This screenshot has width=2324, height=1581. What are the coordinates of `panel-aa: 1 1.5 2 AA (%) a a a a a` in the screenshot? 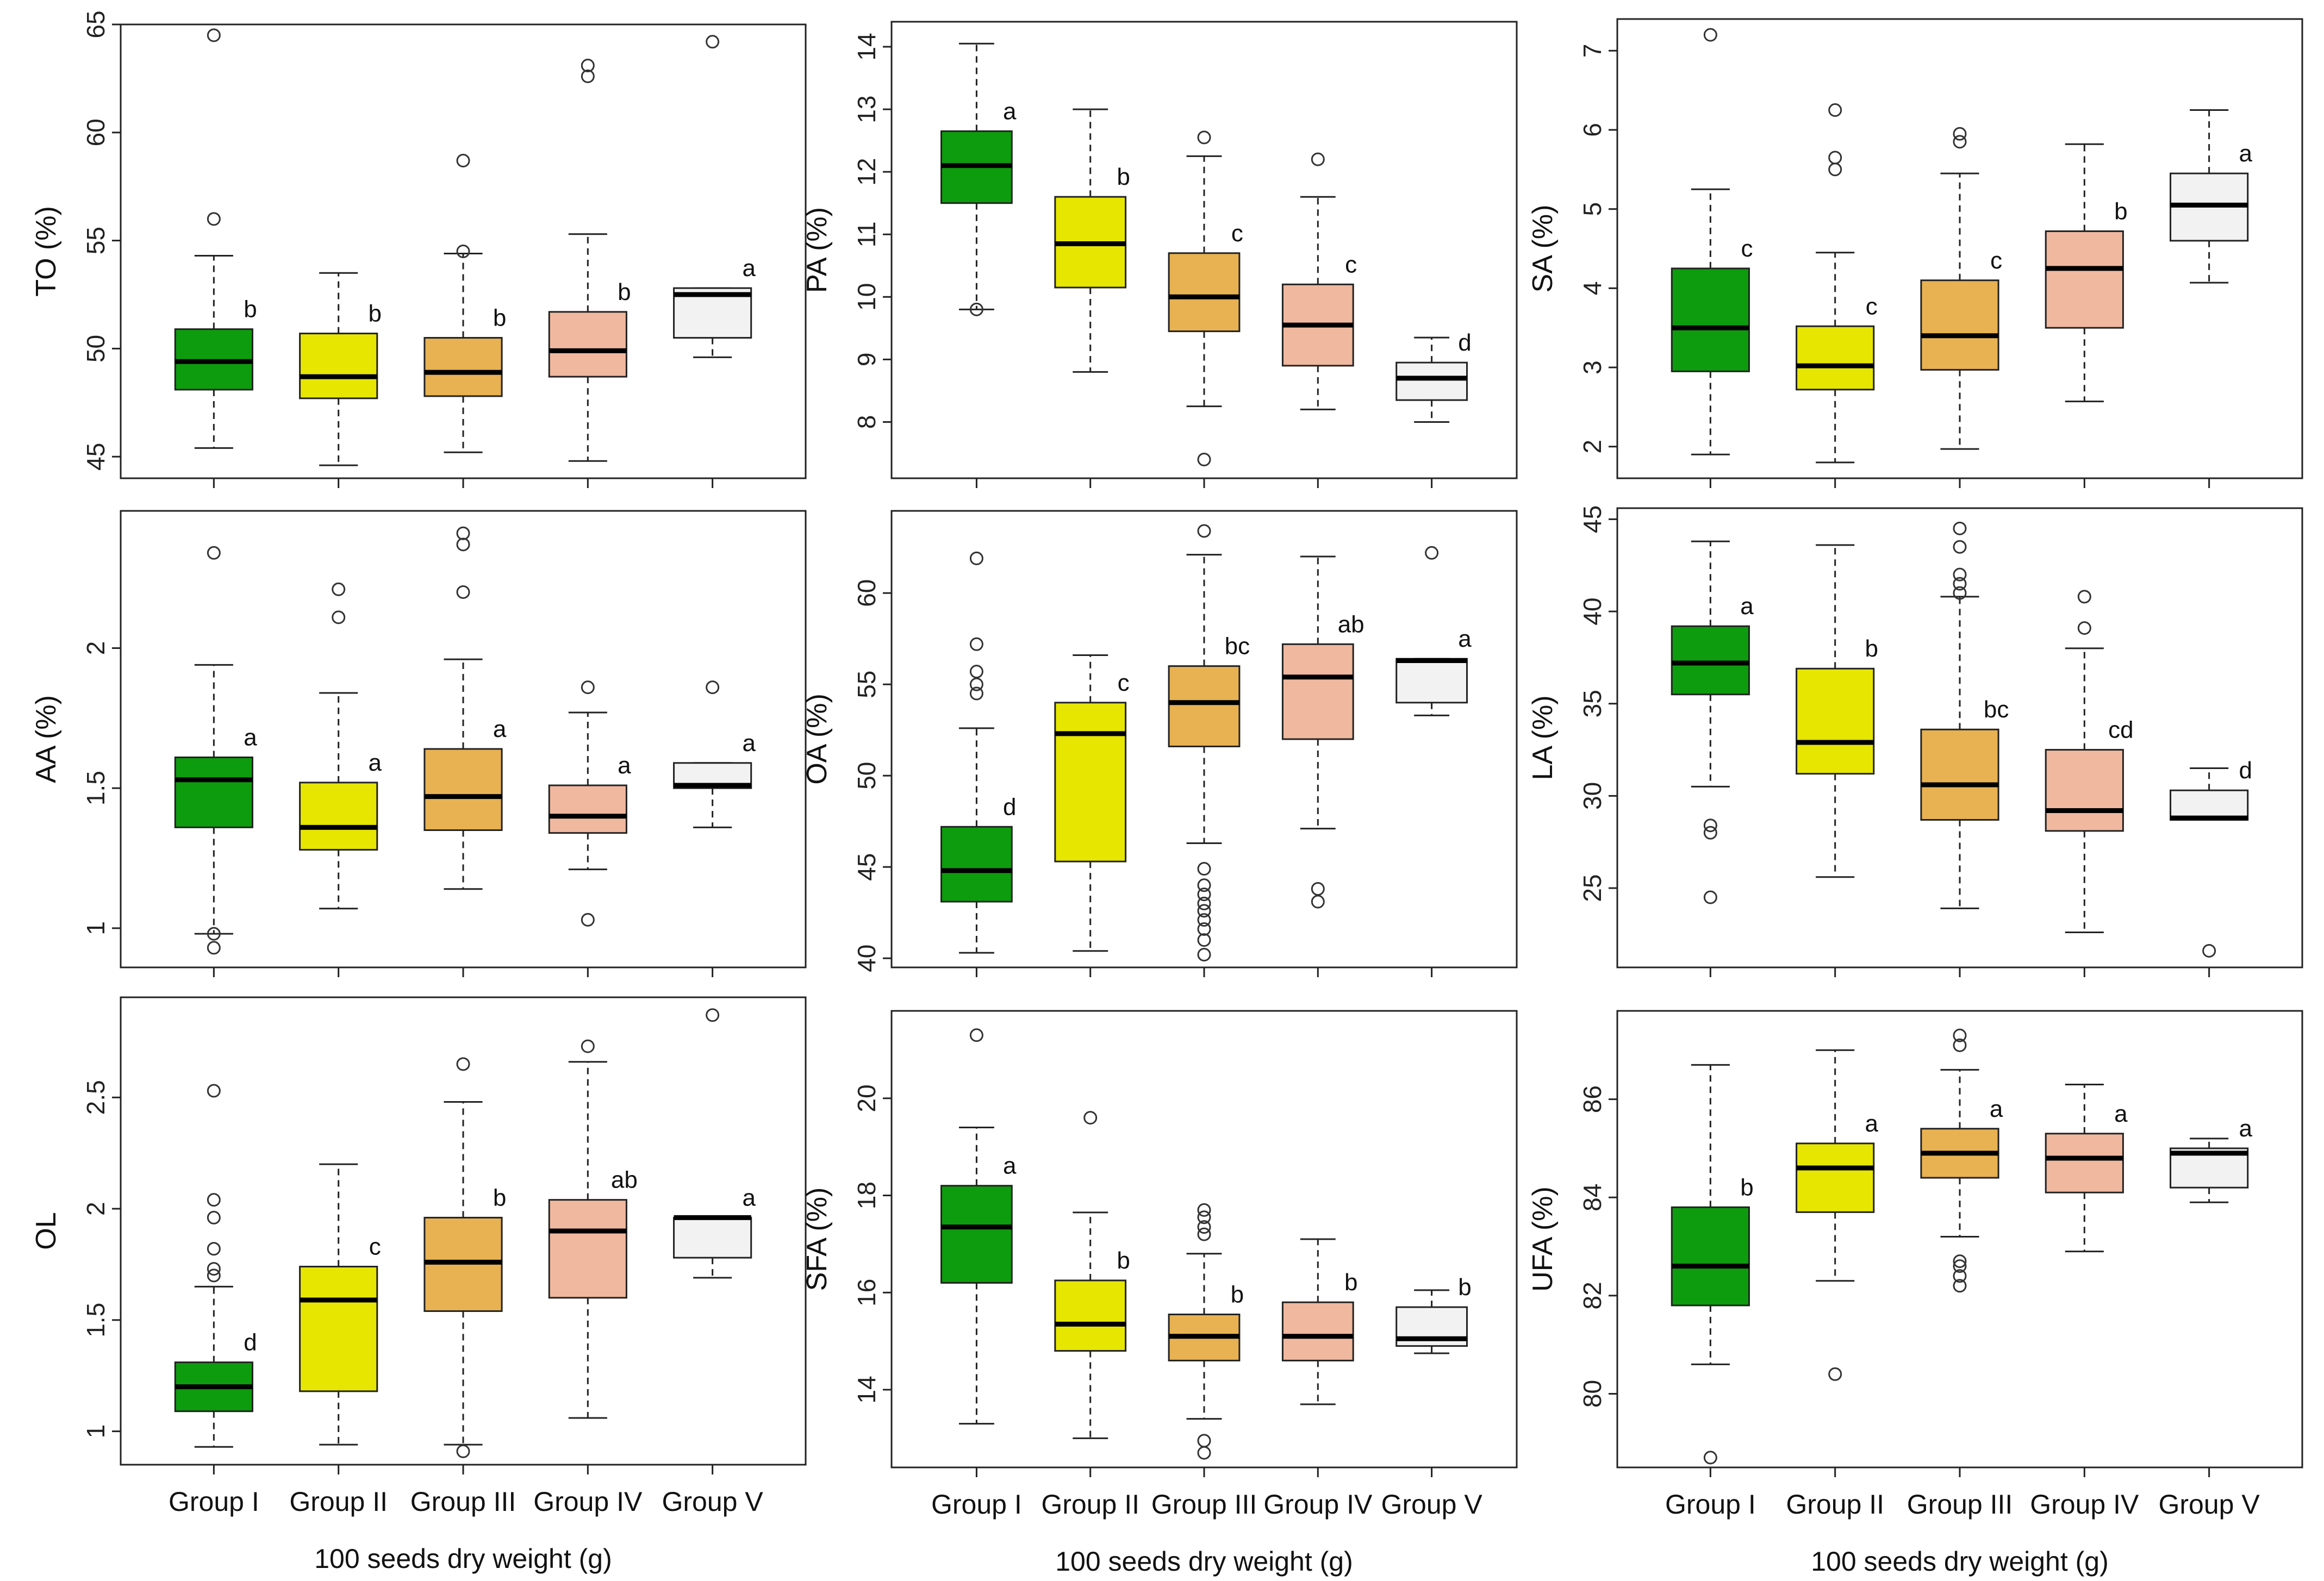 It's located at (418, 743).